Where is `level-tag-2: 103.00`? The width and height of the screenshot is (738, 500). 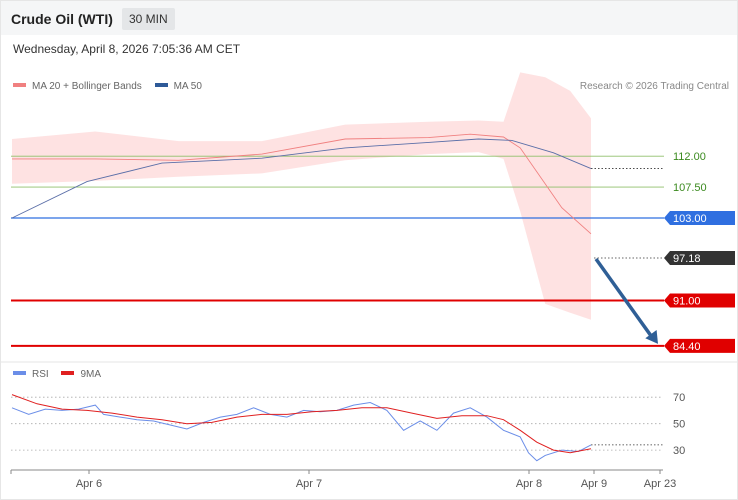
level-tag-2: 103.00 is located at coordinates (699, 218).